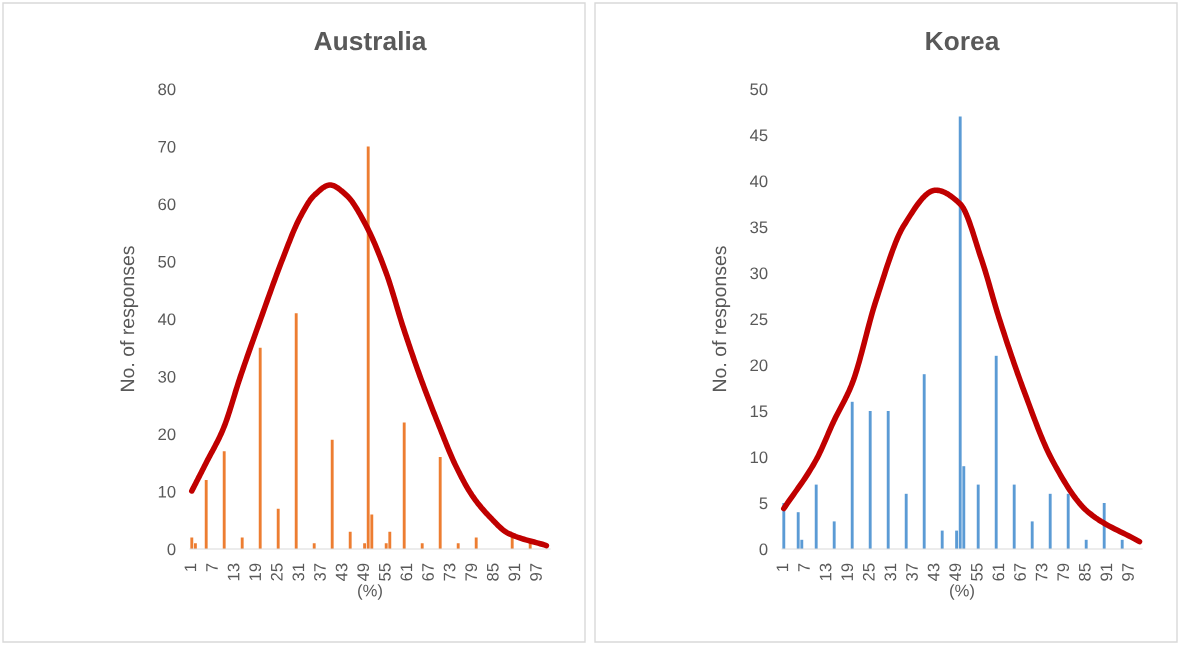  Describe the element at coordinates (759, 319) in the screenshot. I see `y-tick-label: 25` at that location.